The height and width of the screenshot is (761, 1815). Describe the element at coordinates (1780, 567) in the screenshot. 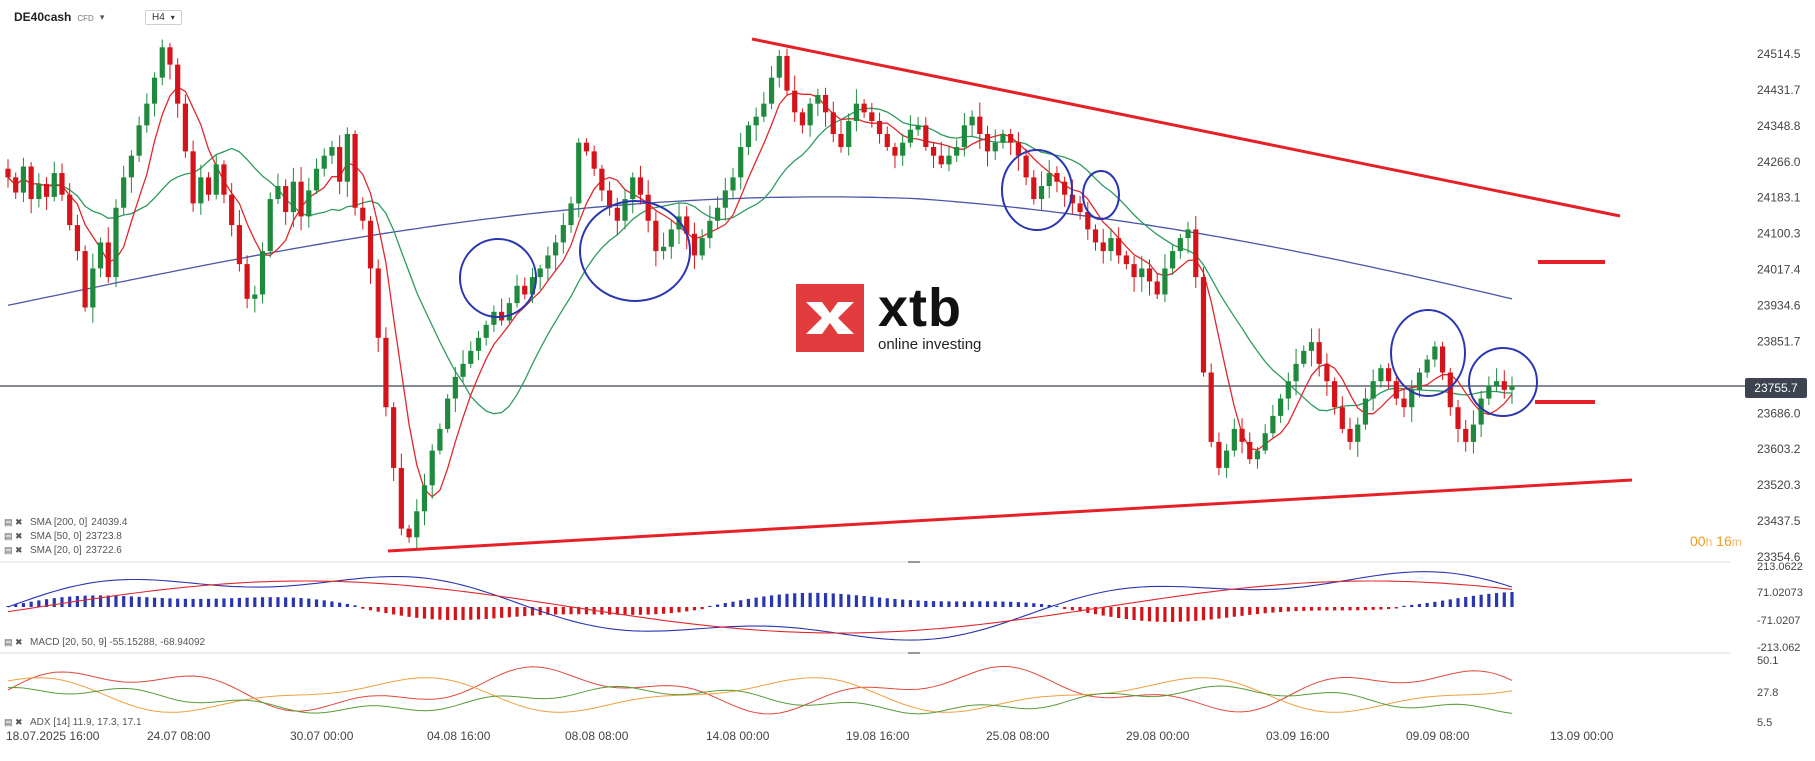

I see `macd-tick-label: 213.0622` at that location.